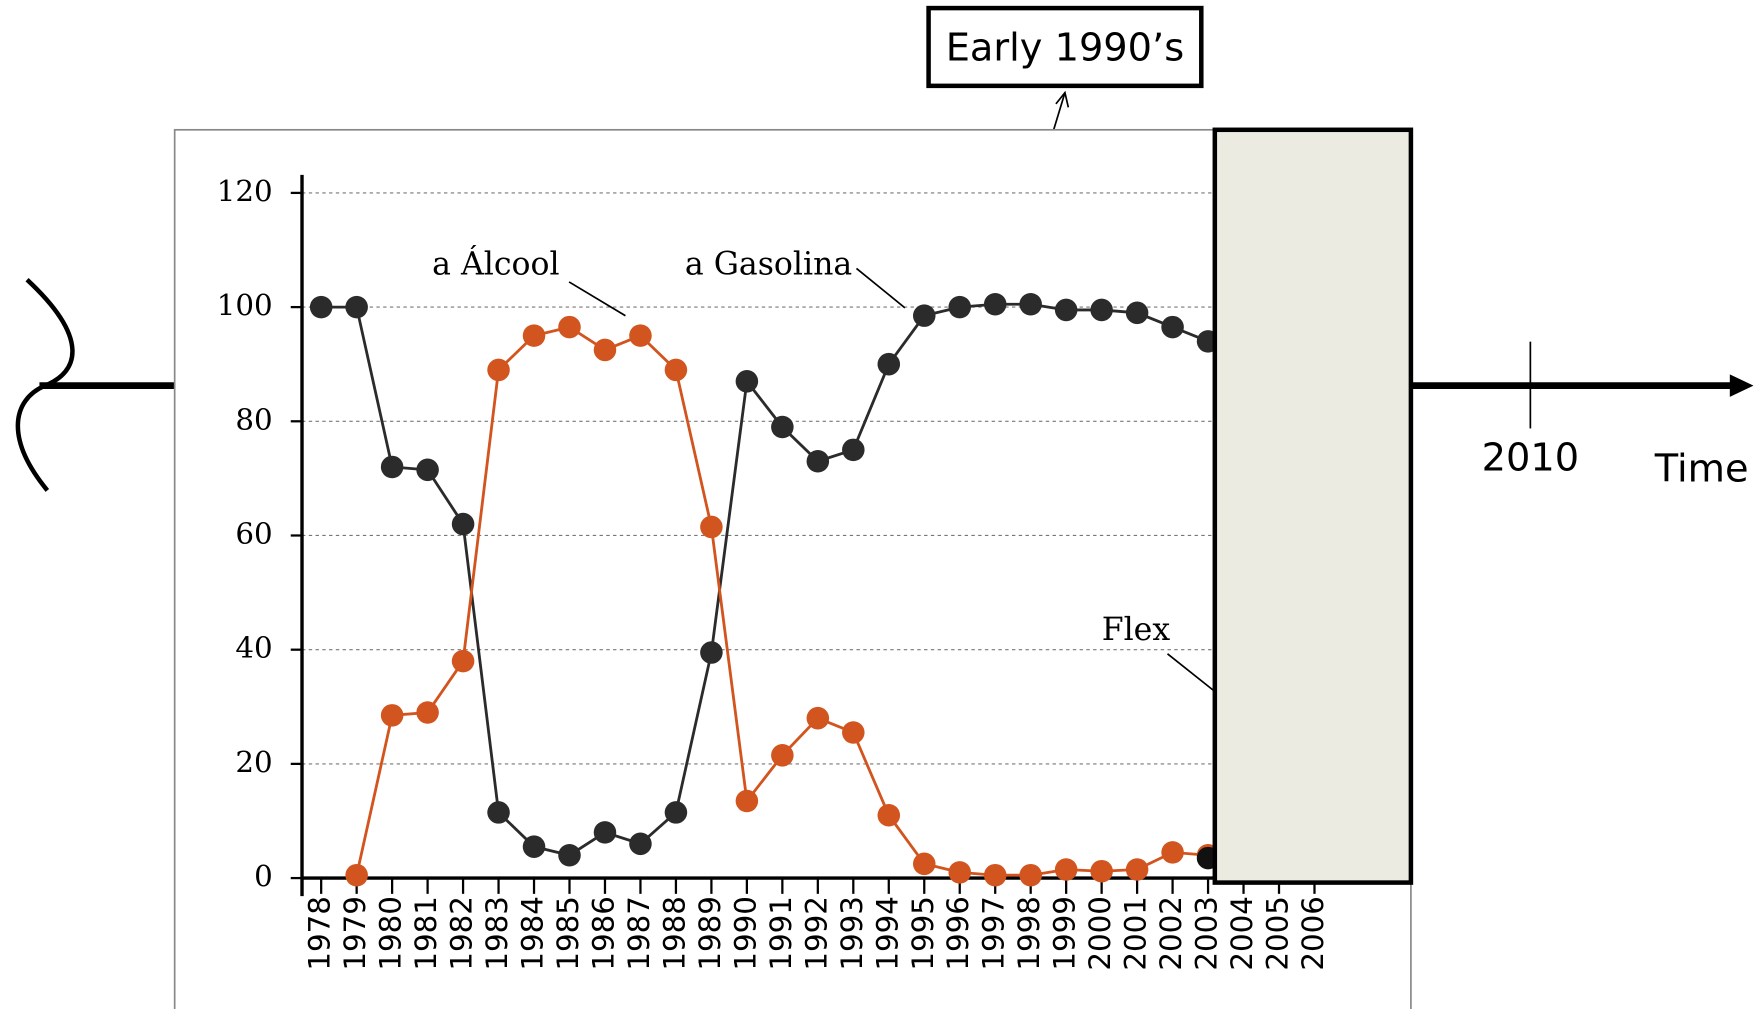  I want to click on y-tick-label: 60, so click(253, 533).